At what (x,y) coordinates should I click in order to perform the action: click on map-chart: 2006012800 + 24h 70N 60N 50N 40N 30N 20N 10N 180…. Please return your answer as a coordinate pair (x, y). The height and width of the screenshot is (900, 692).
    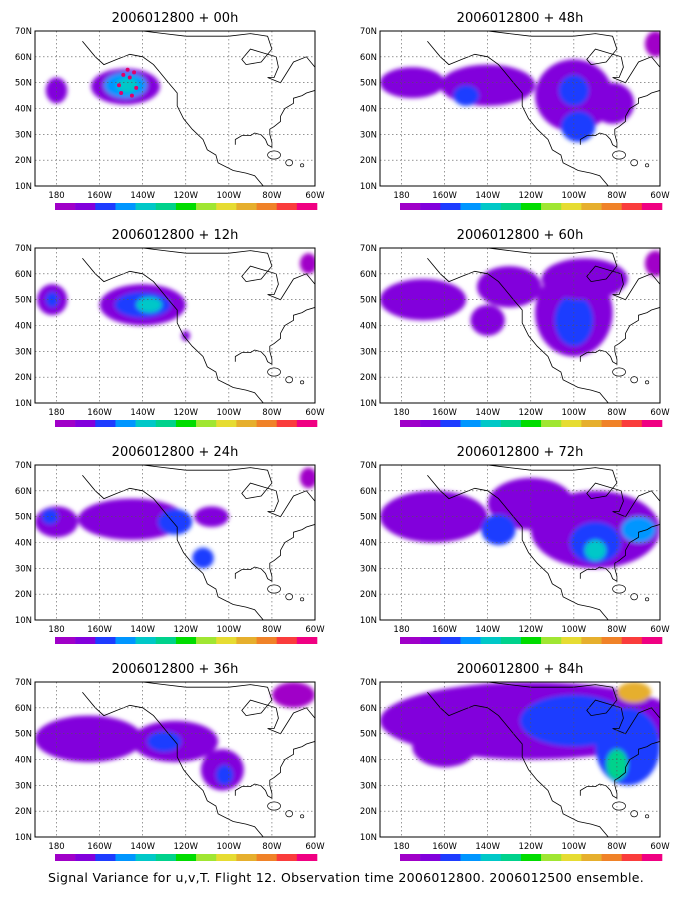
    Looking at the image, I should click on (170, 544).